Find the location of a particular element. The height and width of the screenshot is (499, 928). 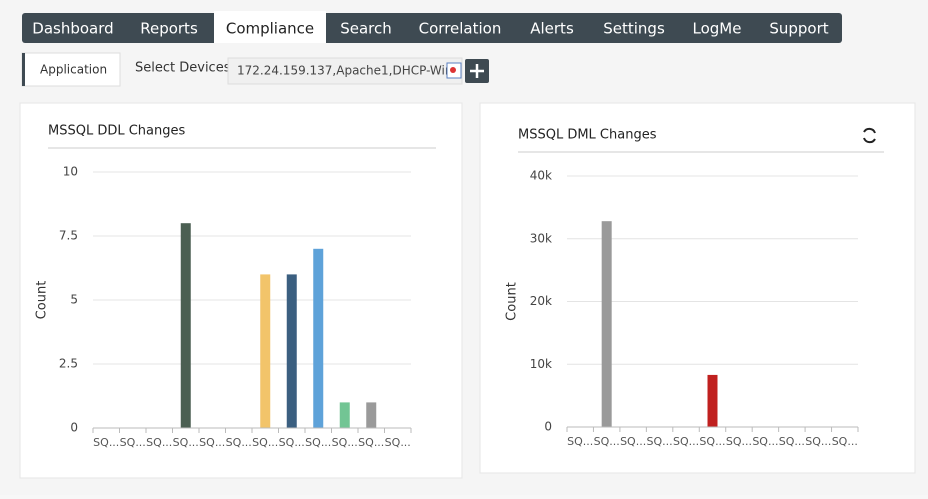

device-list: 172.24.159.137,Apache1,DHCP-Wind is located at coordinates (348, 71).